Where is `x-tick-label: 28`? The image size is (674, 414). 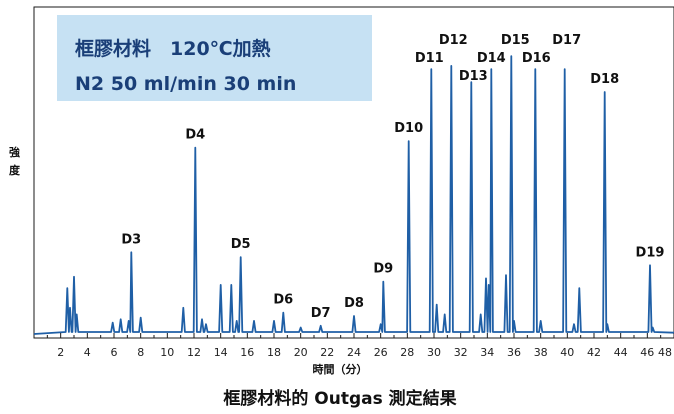 x-tick-label: 28 is located at coordinates (407, 352).